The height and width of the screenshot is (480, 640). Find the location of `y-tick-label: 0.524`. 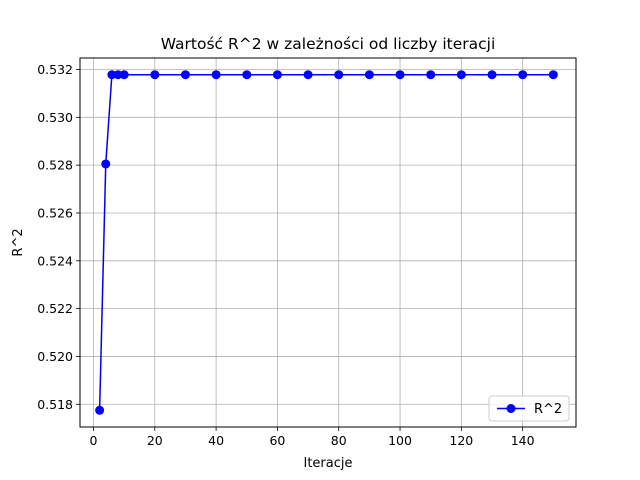

y-tick-label: 0.524 is located at coordinates (55, 260).